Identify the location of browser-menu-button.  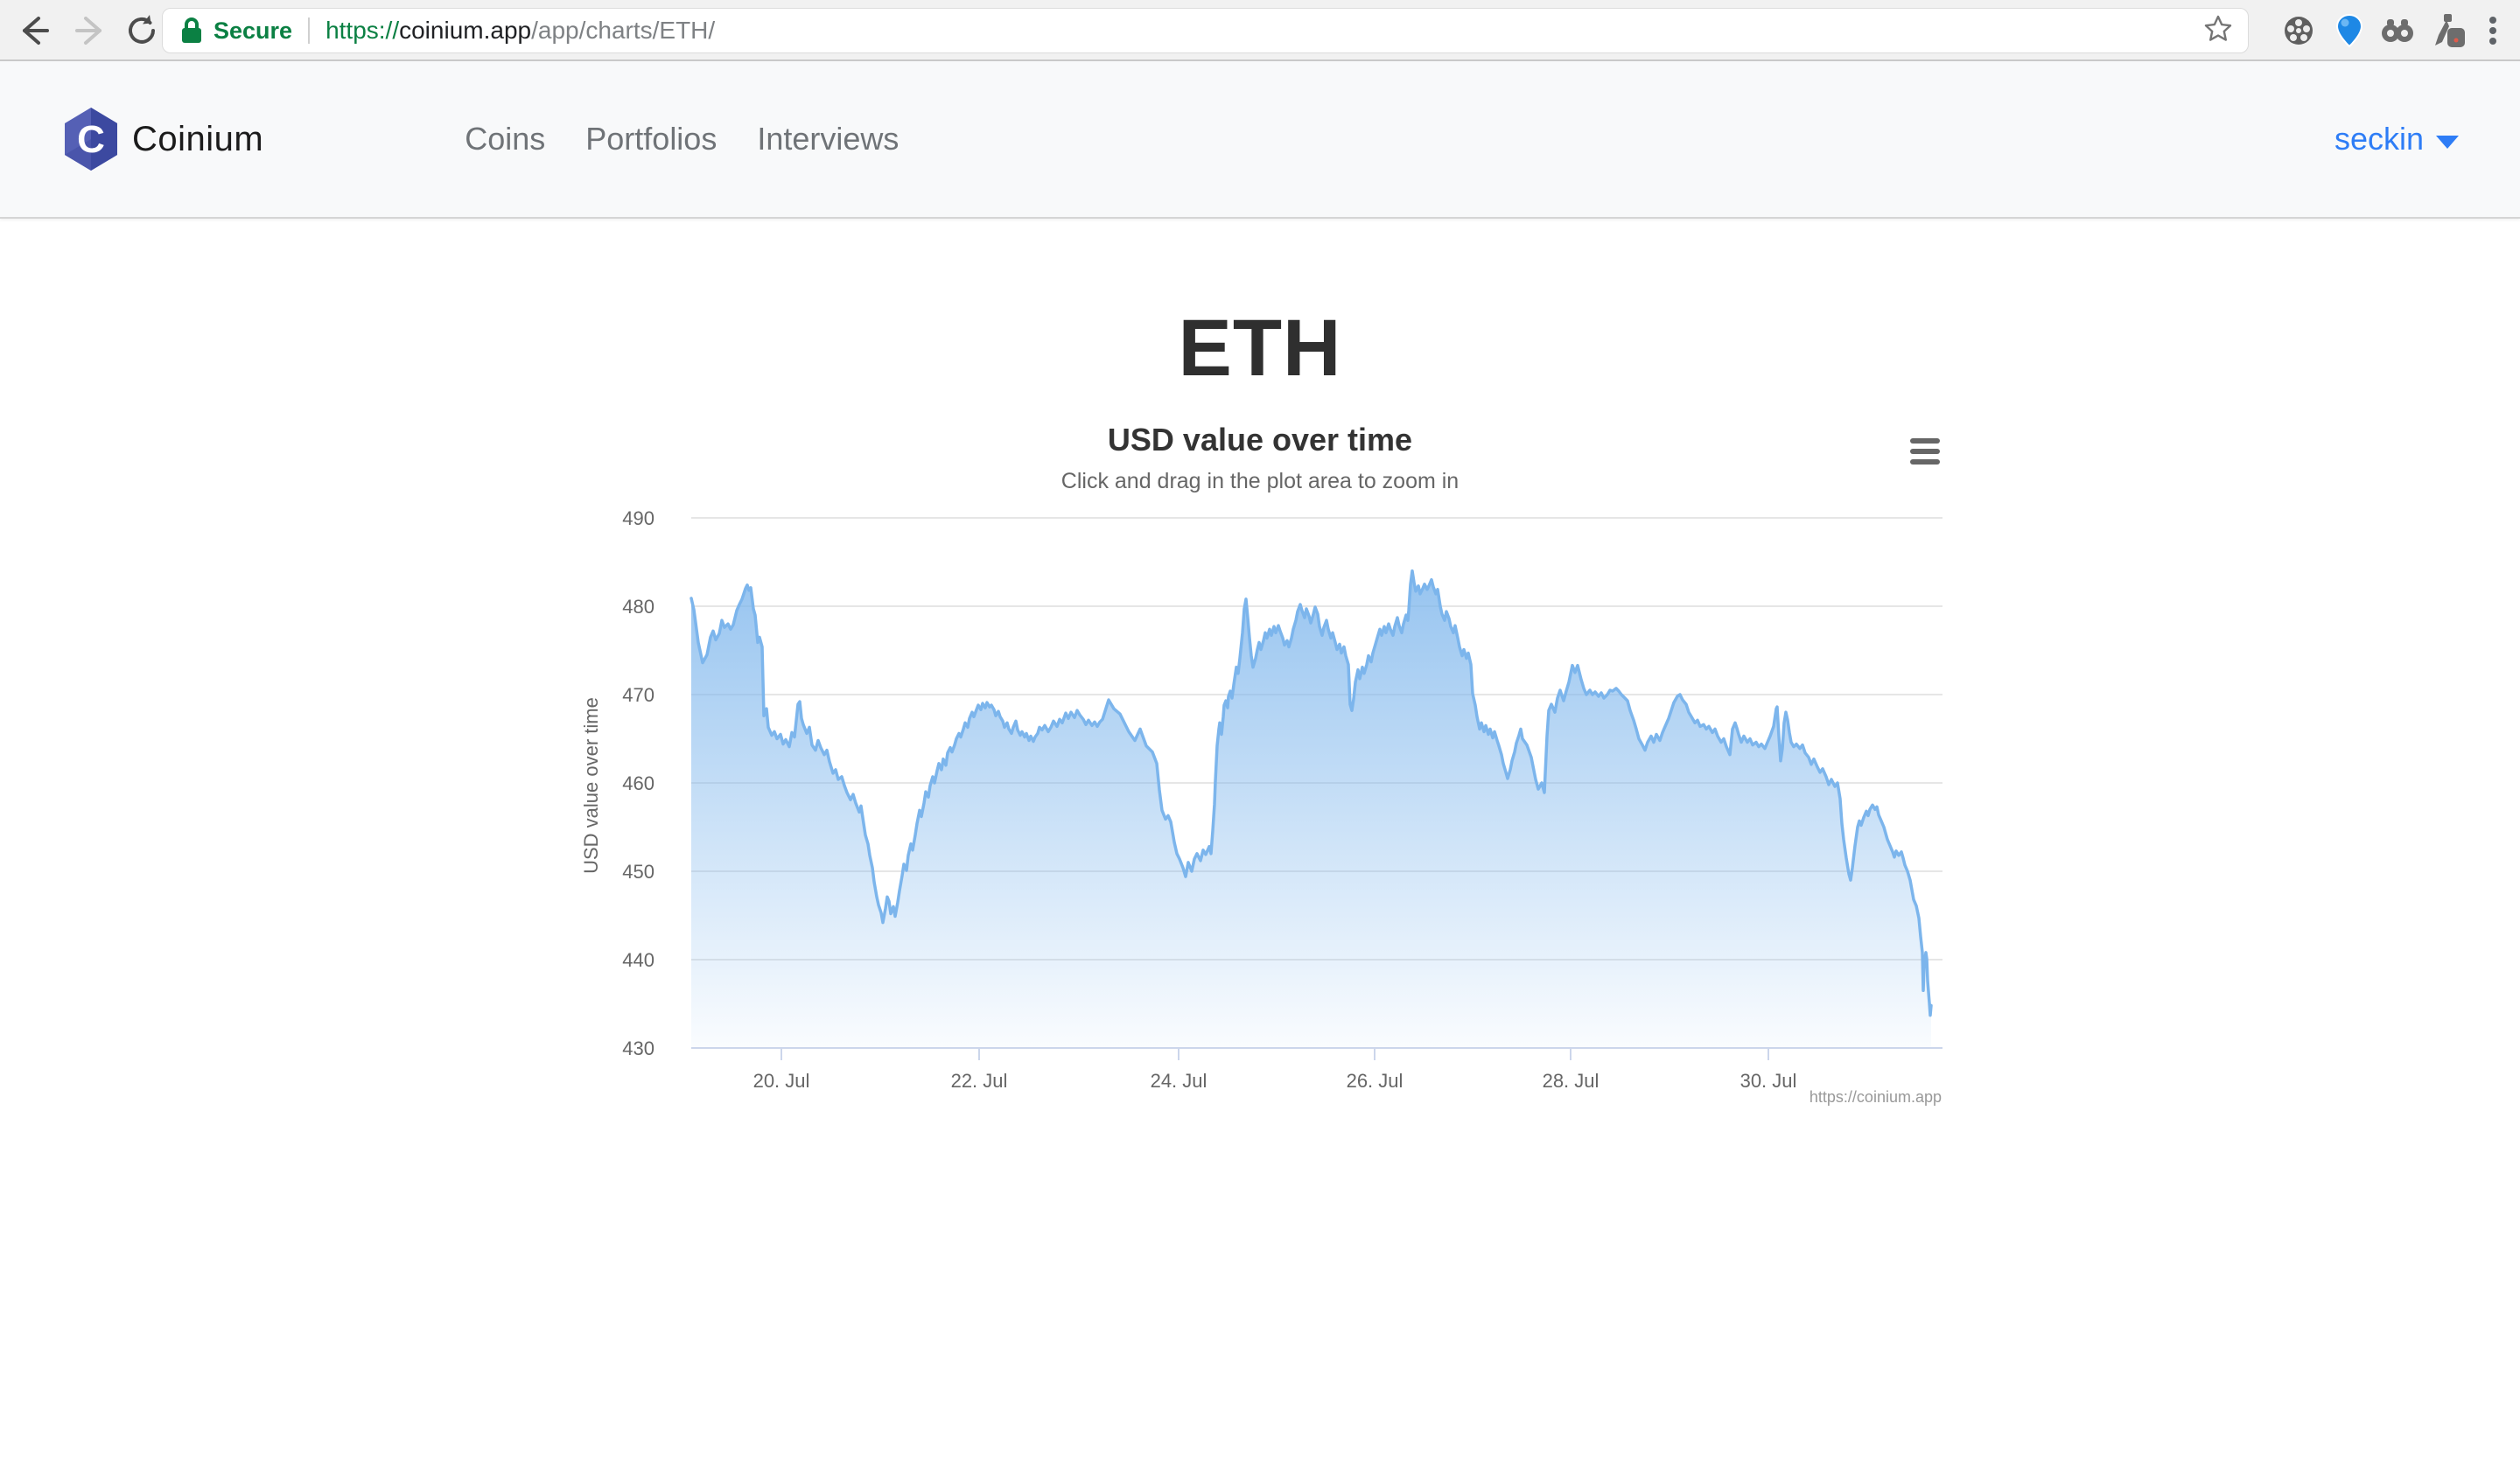
(2493, 30).